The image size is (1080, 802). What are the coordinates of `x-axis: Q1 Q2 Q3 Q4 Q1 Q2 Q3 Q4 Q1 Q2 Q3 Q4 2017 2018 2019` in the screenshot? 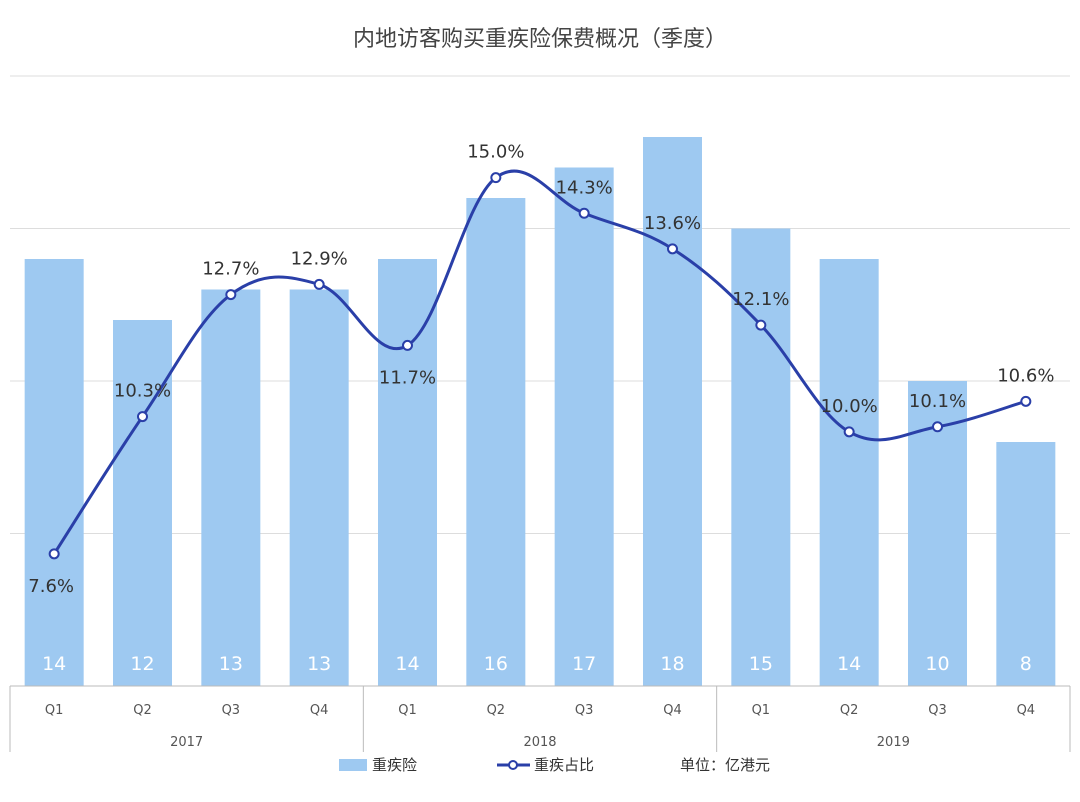 It's located at (540, 718).